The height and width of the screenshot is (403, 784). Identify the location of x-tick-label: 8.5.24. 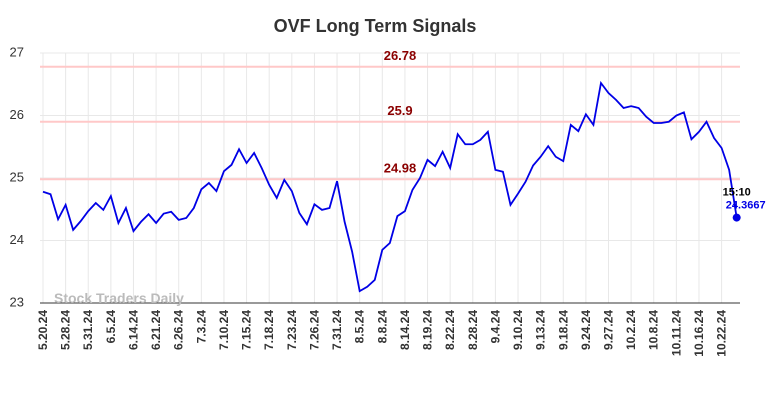
(360, 327).